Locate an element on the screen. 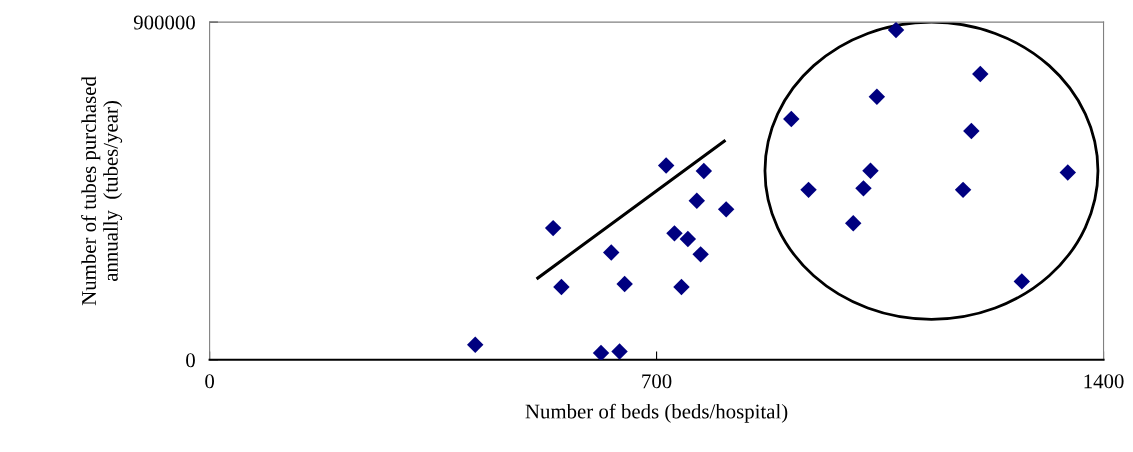 This screenshot has height=452, width=1133. y-axis-title: Number of tubes purchased annually (tubes/year) is located at coordinates (102, 191).